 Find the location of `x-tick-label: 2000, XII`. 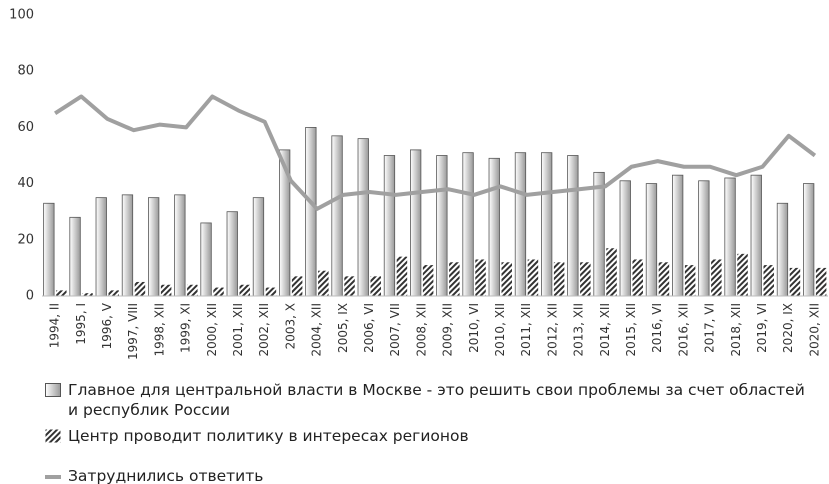

x-tick-label: 2000, XII is located at coordinates (212, 329).